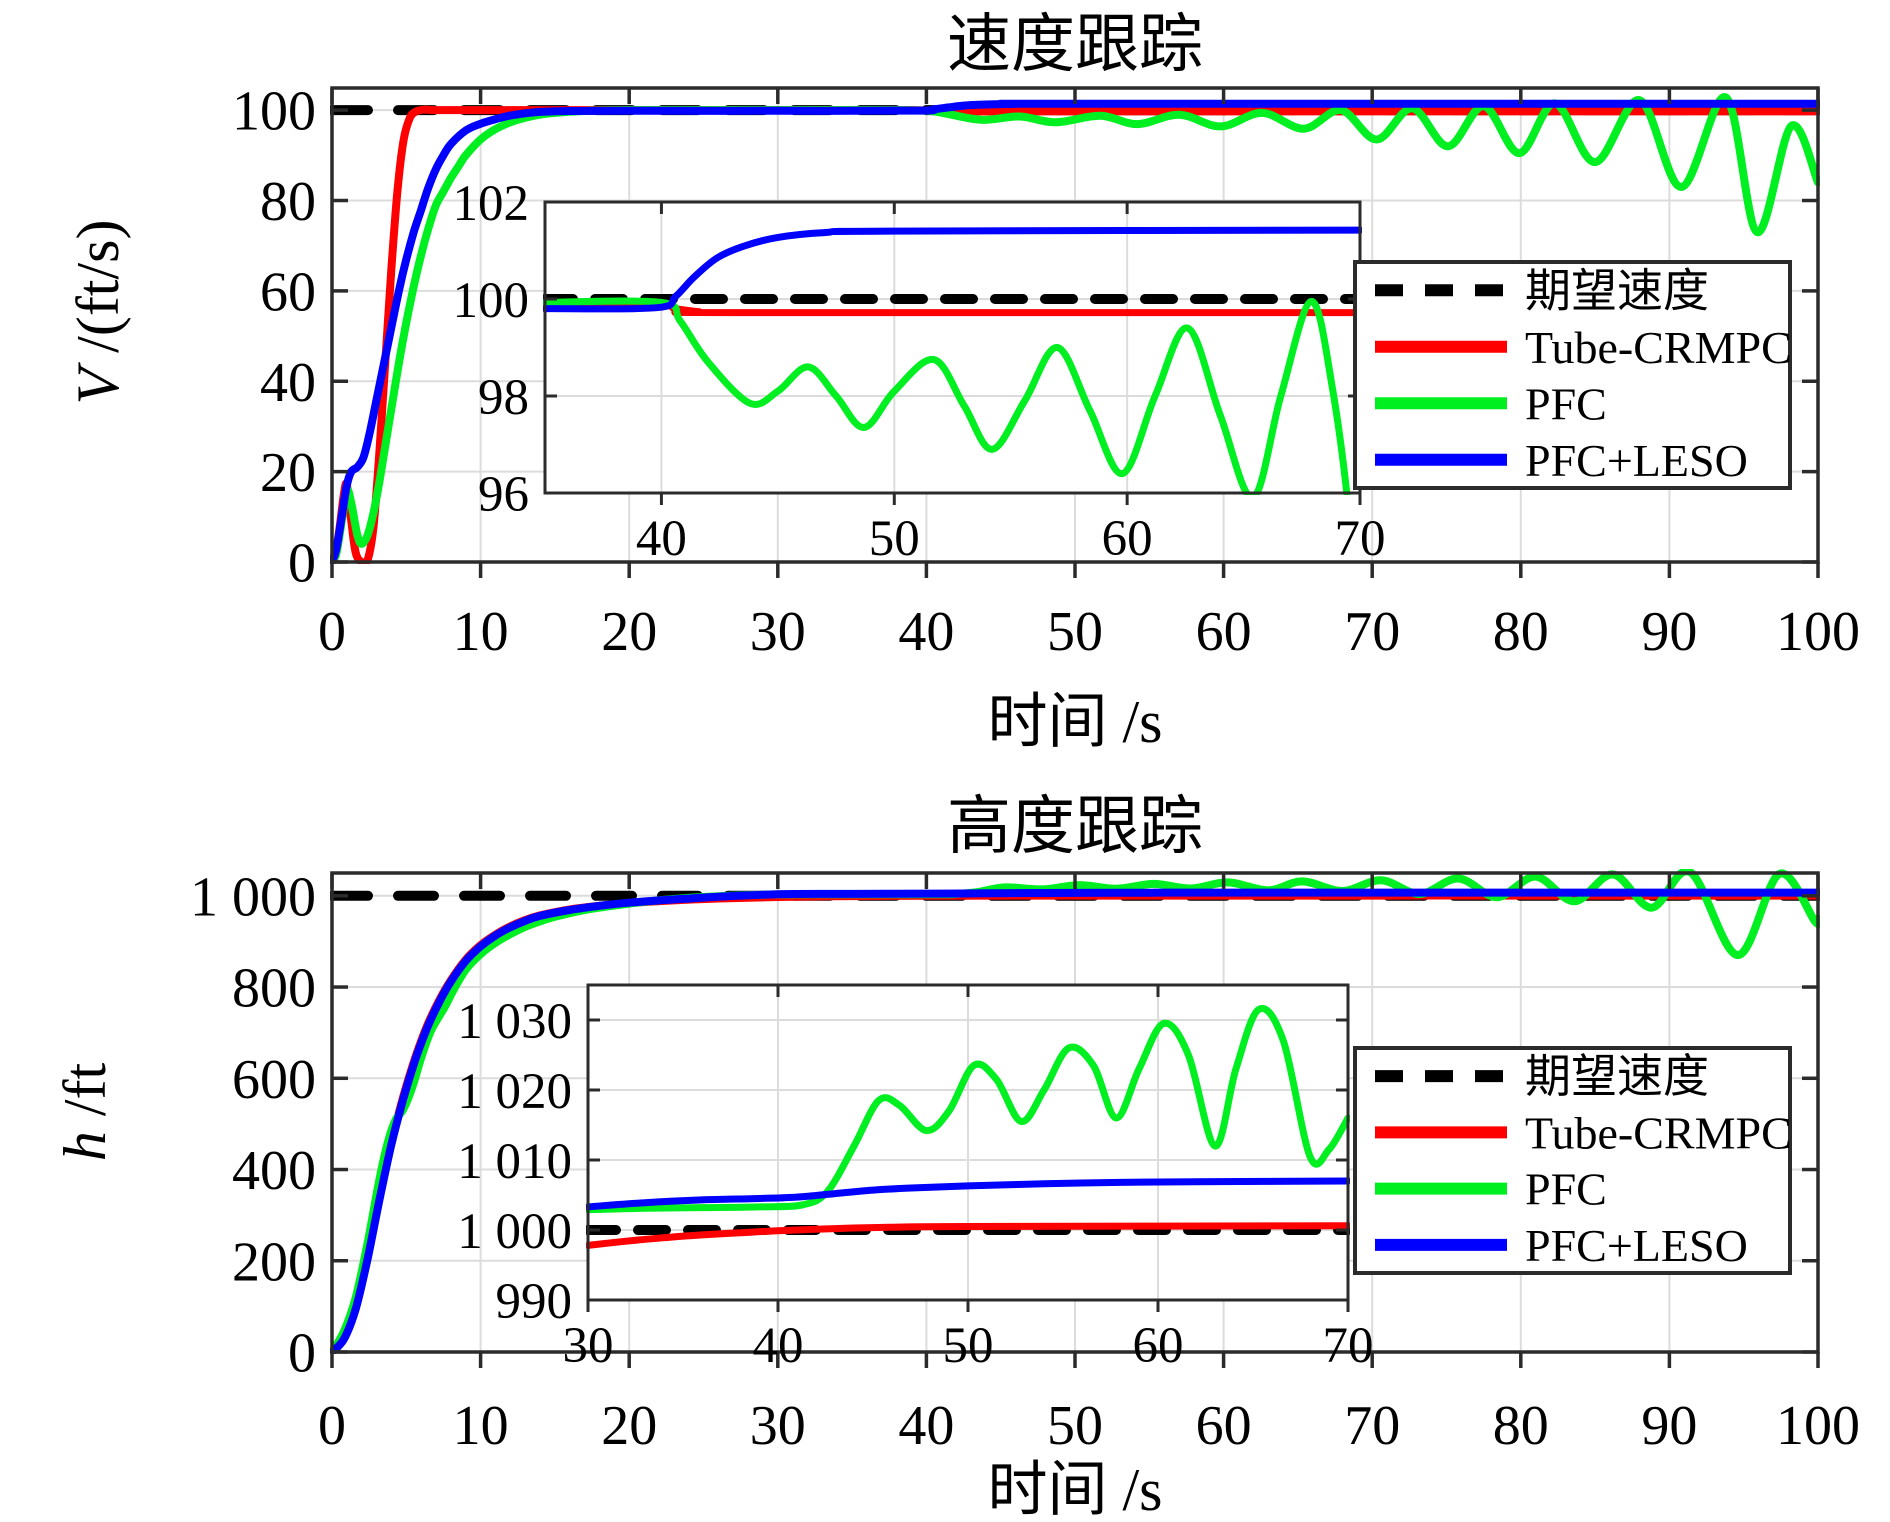 Image resolution: width=1890 pixels, height=1522 pixels. Describe the element at coordinates (274, 1171) in the screenshot. I see `y-tick-label: 400` at that location.